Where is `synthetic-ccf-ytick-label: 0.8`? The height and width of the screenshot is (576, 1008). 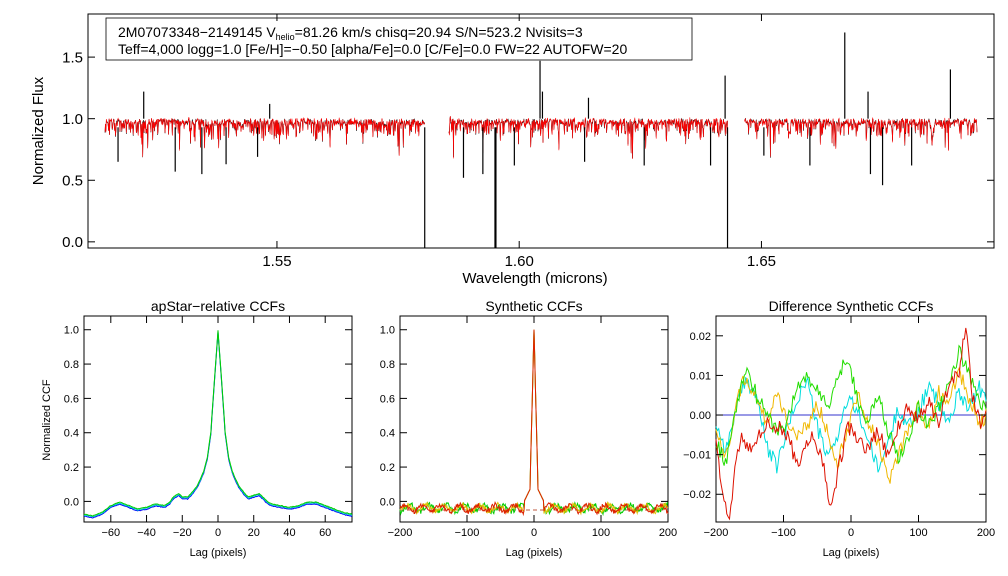
synthetic-ccf-ytick-label: 0.8 is located at coordinates (387, 365).